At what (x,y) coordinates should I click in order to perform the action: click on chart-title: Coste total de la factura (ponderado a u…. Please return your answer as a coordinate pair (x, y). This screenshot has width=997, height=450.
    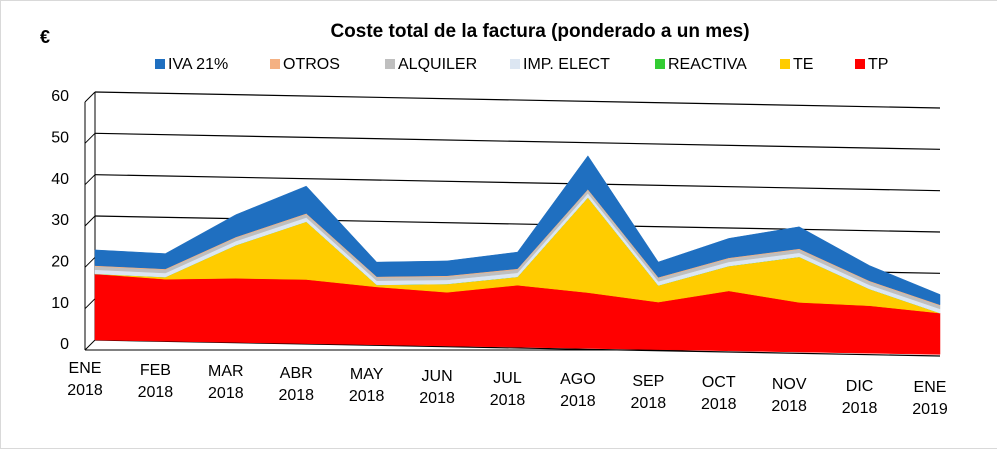
    Looking at the image, I should click on (539, 31).